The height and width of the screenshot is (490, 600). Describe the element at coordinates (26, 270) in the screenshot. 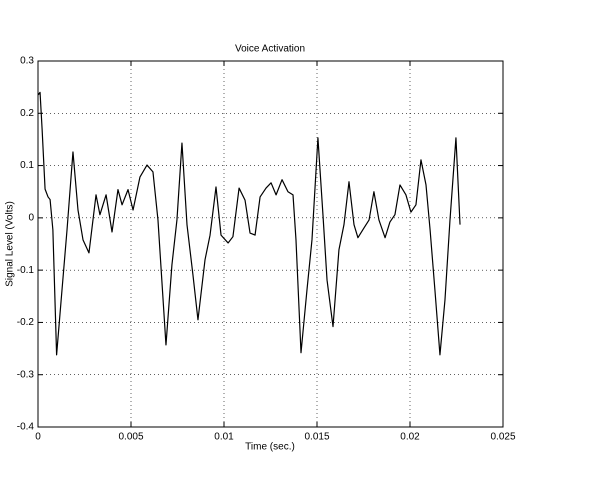

I see `y-tick-label: -0.1` at that location.